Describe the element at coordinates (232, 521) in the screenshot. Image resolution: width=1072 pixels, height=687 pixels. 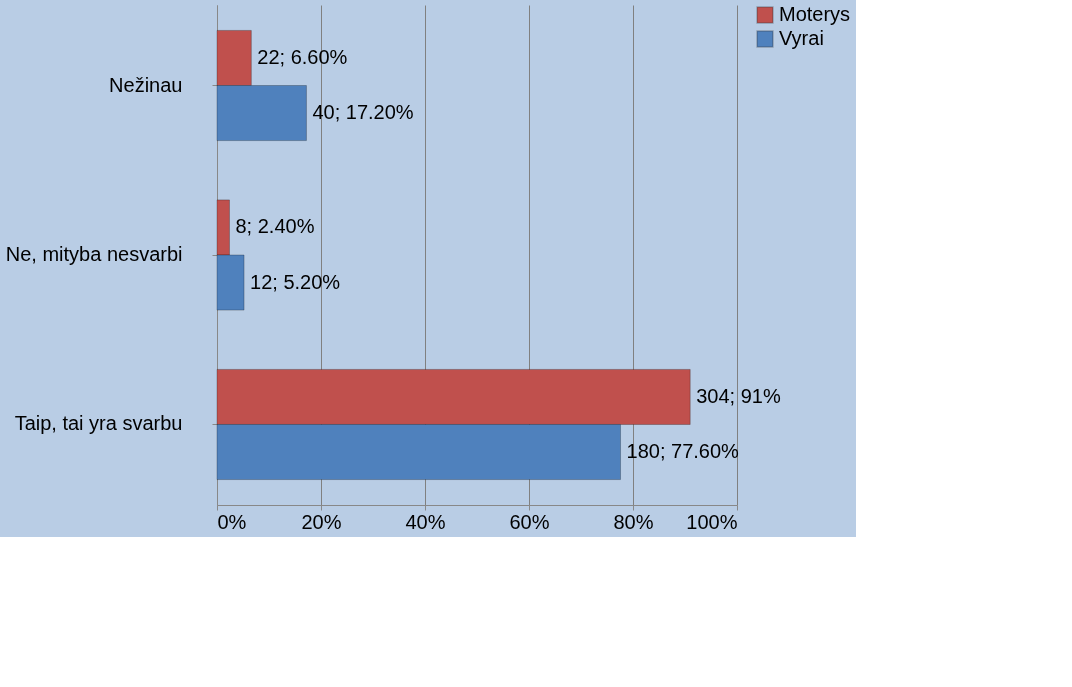
I see `x-tick-label: 0%` at that location.